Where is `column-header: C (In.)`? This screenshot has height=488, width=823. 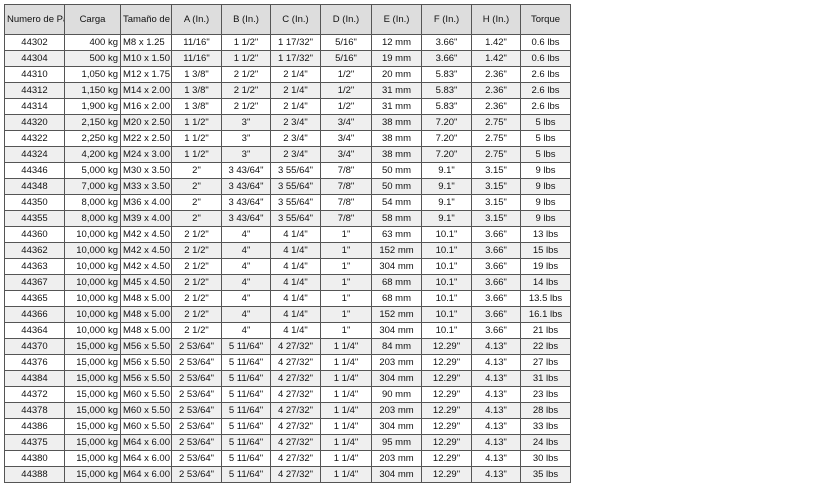
column-header: C (In.) is located at coordinates (295, 19).